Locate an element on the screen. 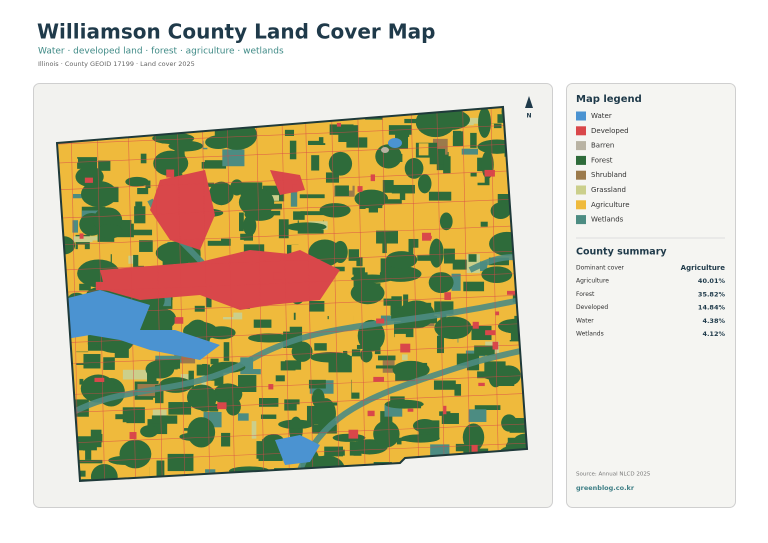  summary-value: Agriculture is located at coordinates (703, 268).